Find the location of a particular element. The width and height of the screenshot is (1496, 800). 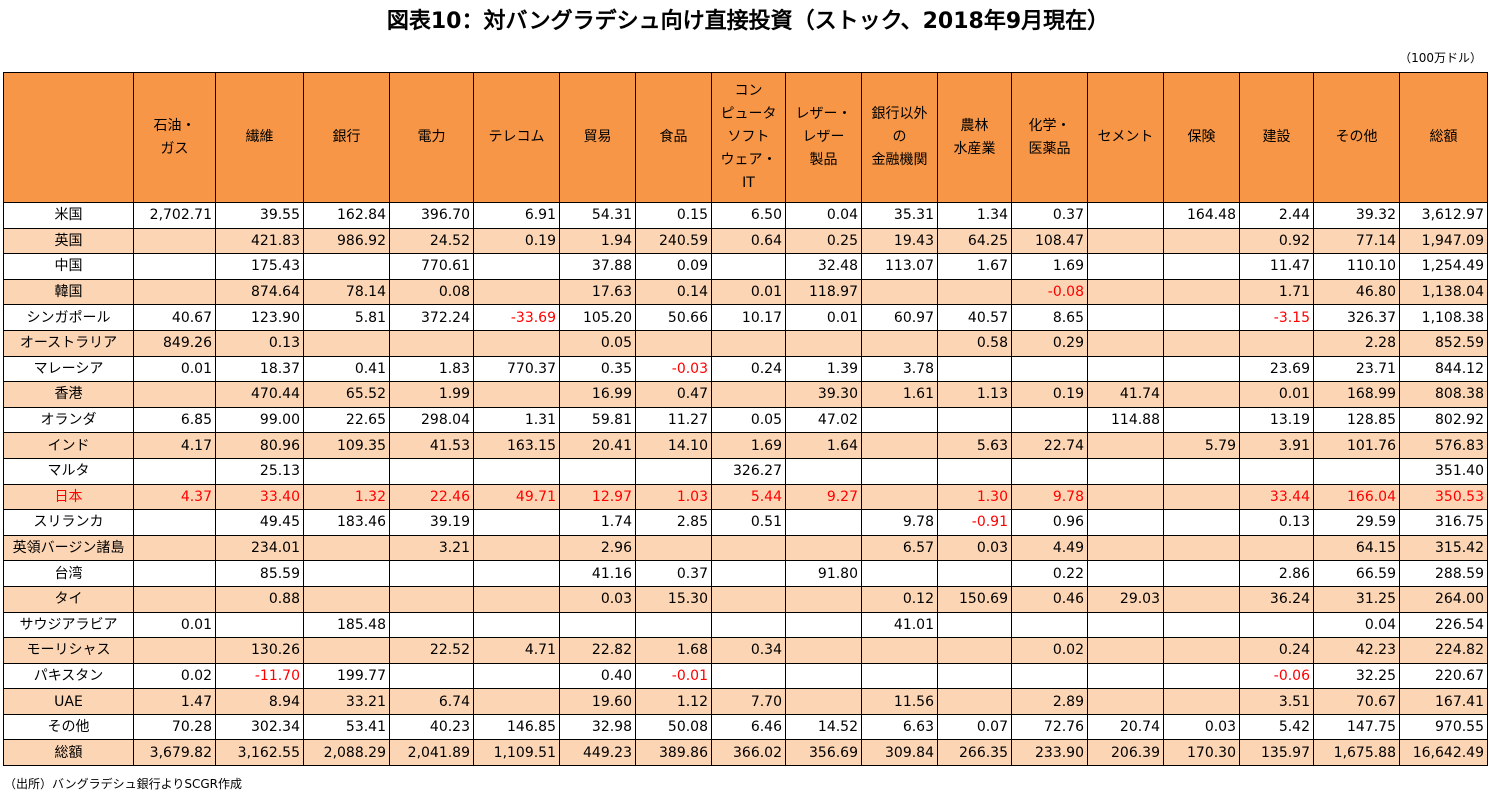

table-cell: 0.58 is located at coordinates (974, 343).